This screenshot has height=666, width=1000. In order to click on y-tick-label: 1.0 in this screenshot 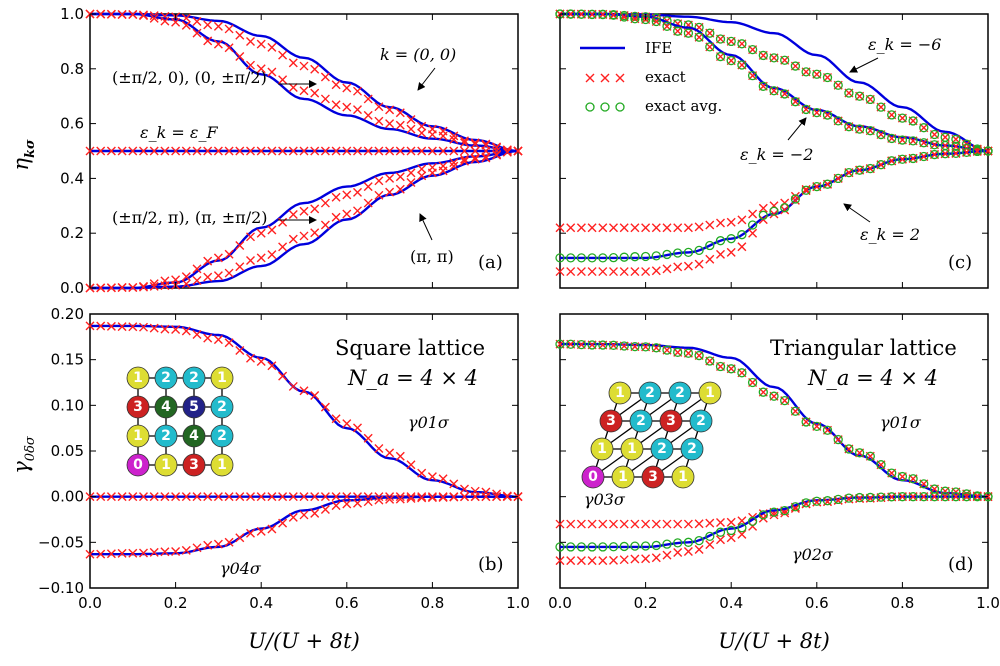, I will do `click(72, 14)`.